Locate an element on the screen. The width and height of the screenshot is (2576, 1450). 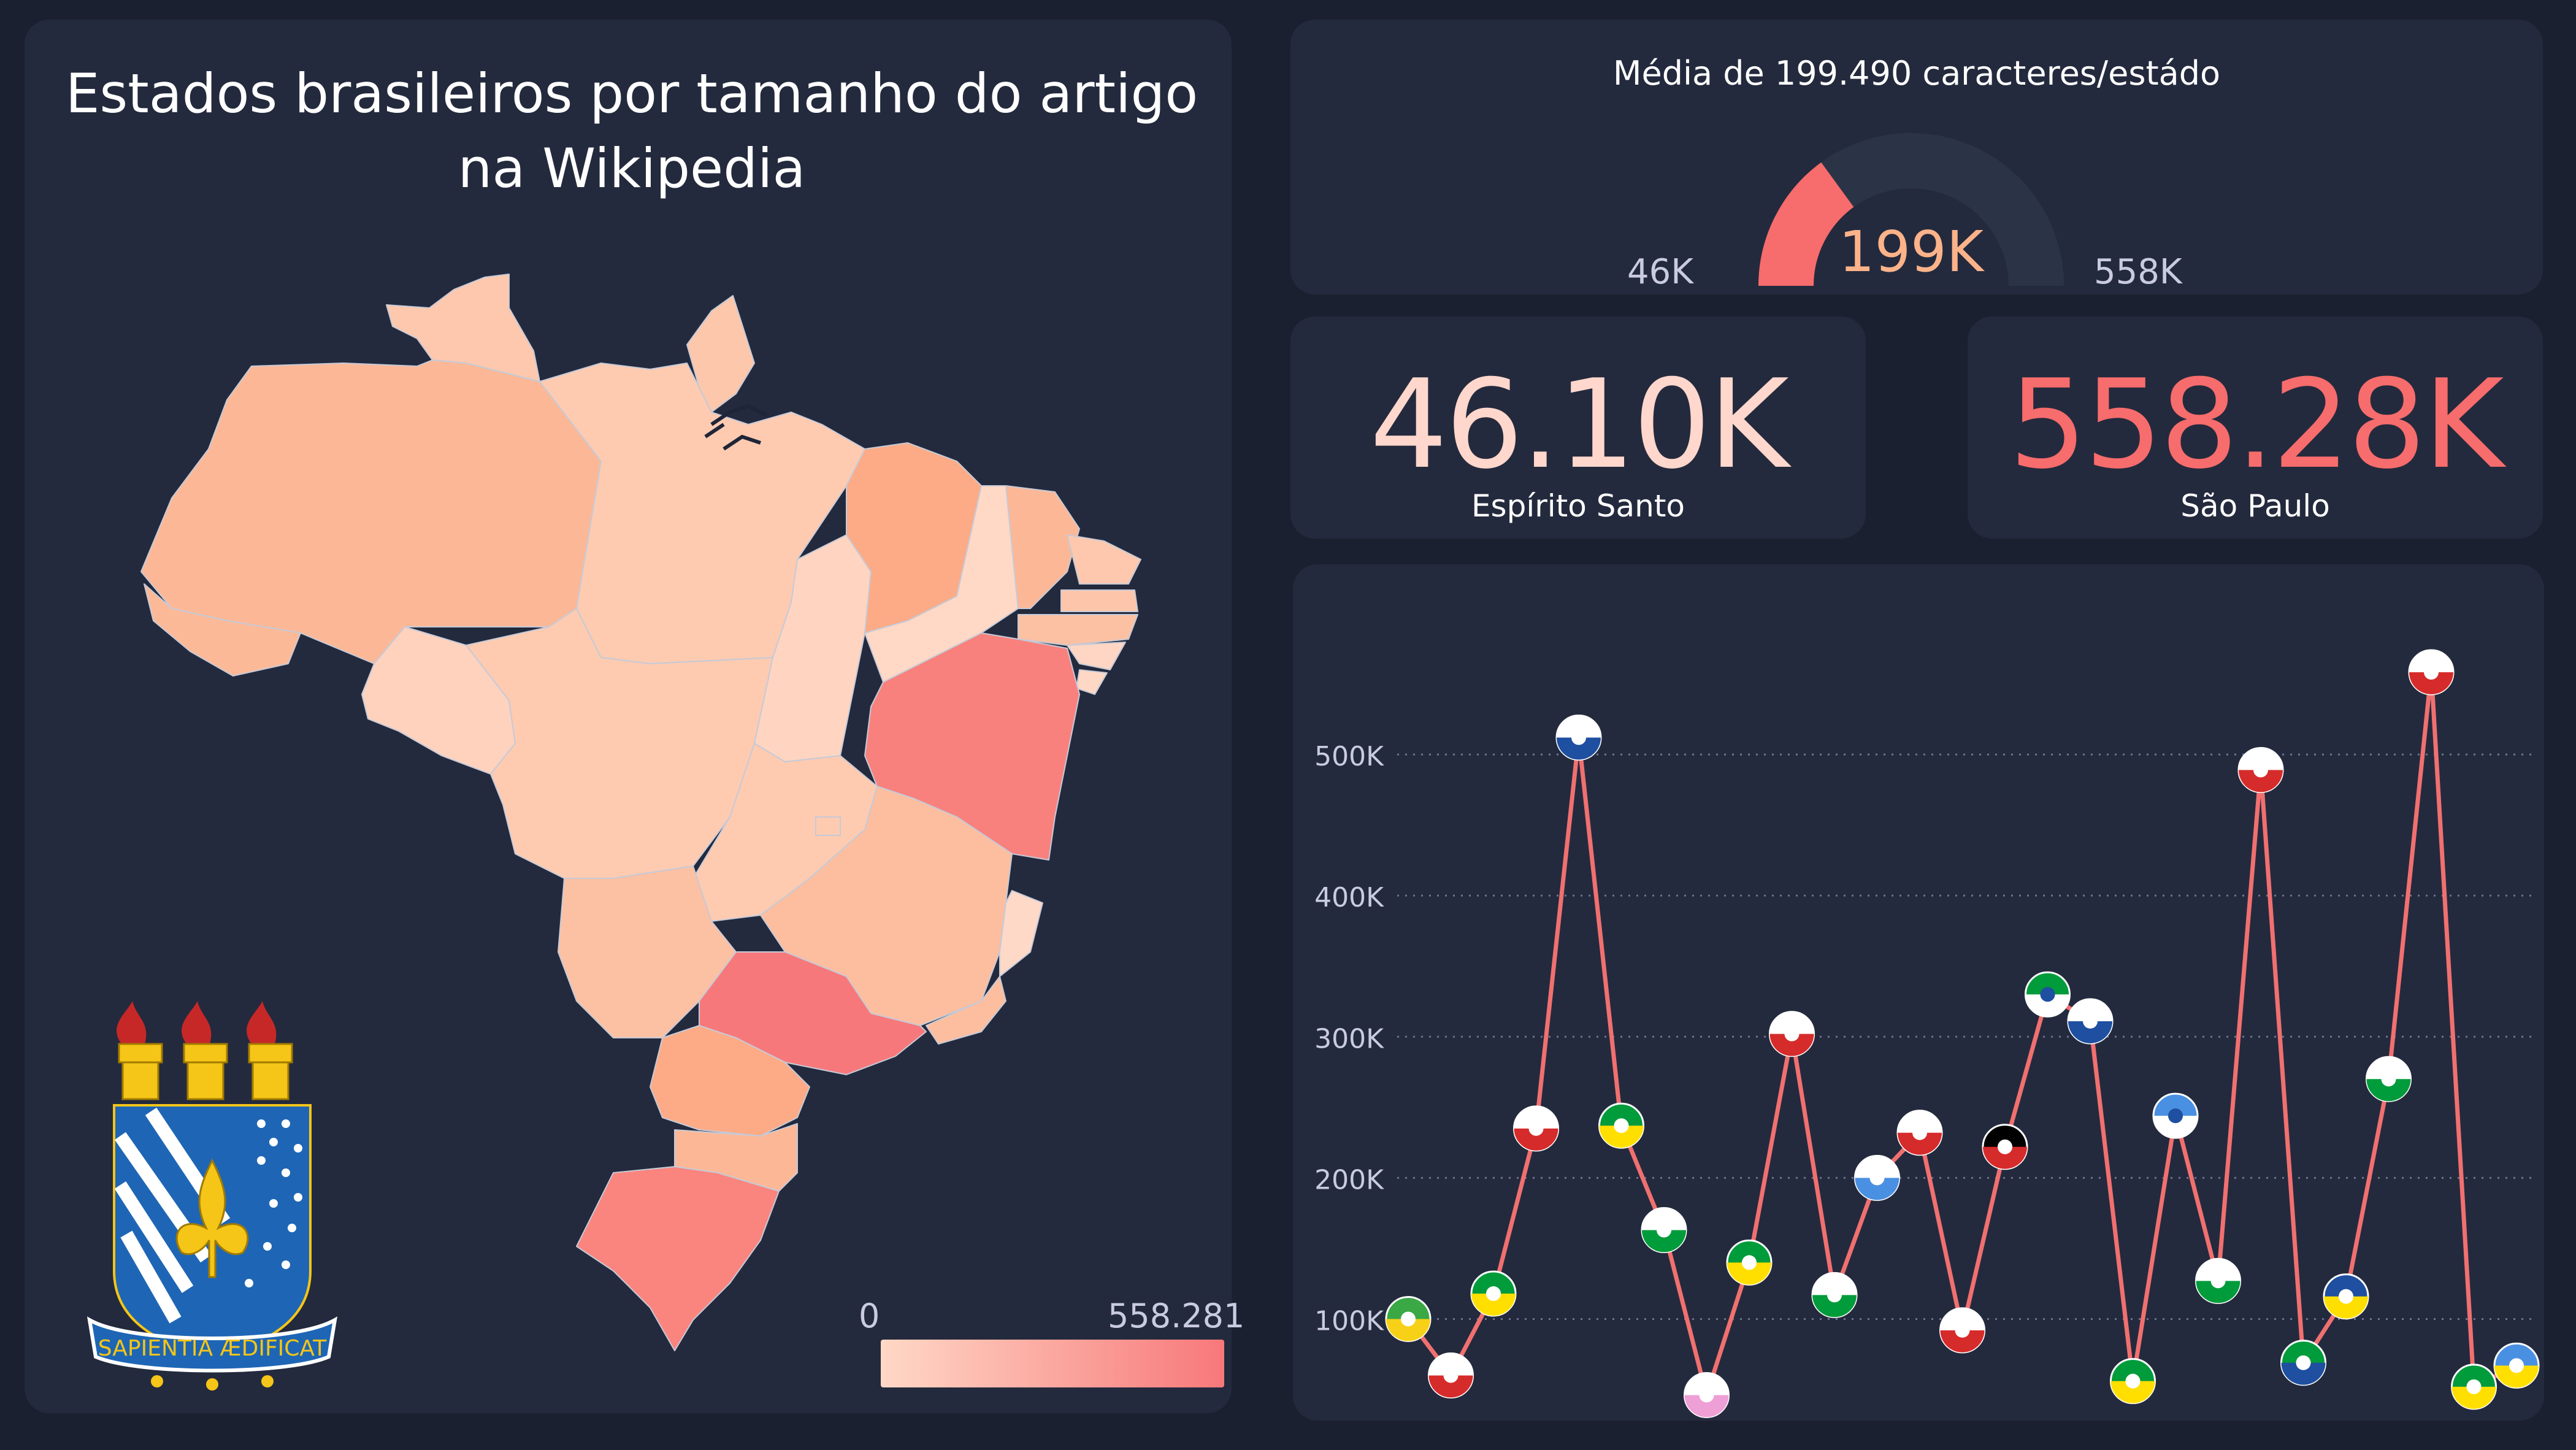
min-kpi-state: Espírito Santo is located at coordinates (1578, 506).